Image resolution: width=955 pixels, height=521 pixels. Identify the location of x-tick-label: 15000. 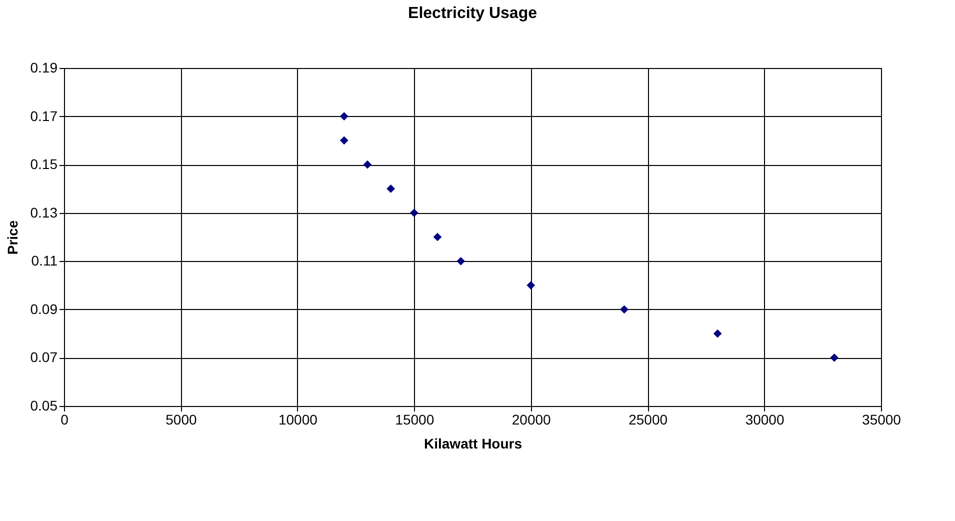
(414, 420).